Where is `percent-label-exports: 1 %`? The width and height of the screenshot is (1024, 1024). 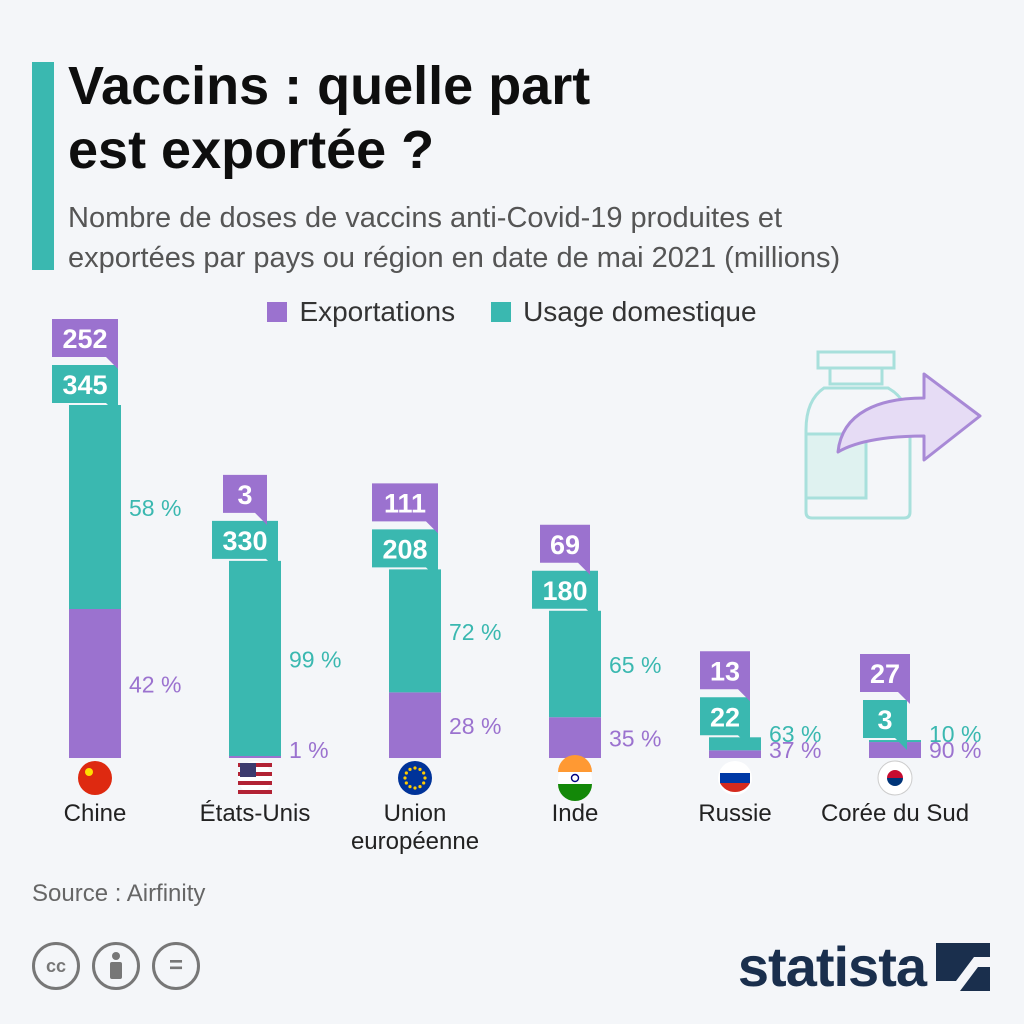 percent-label-exports: 1 % is located at coordinates (309, 750).